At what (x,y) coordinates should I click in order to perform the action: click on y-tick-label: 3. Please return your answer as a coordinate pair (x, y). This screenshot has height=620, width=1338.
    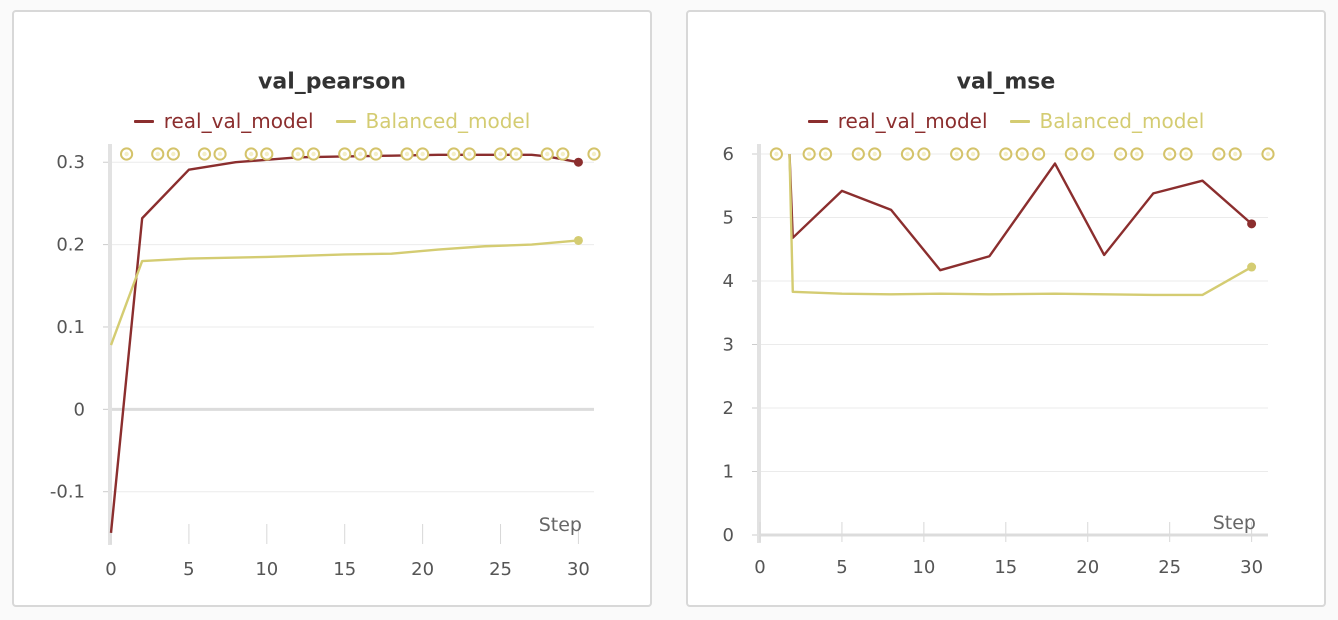
    Looking at the image, I should click on (728, 345).